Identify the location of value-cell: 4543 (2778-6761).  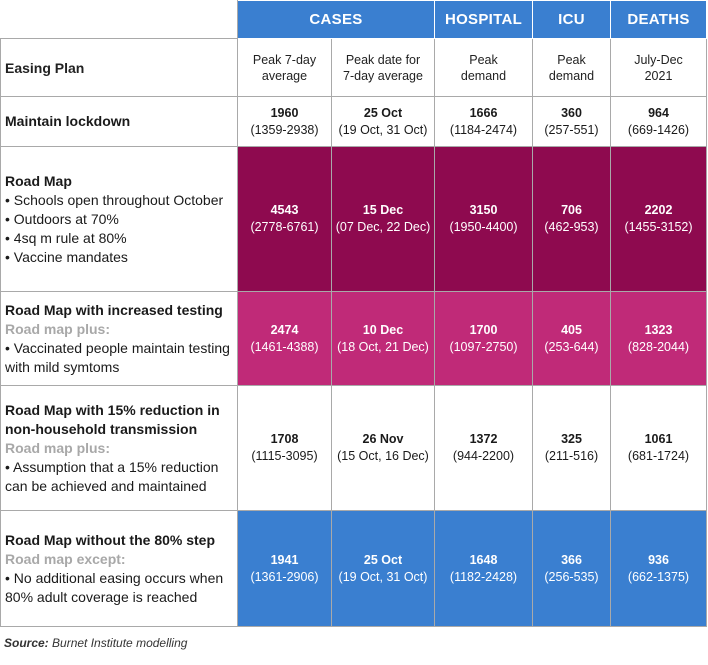
(284, 219).